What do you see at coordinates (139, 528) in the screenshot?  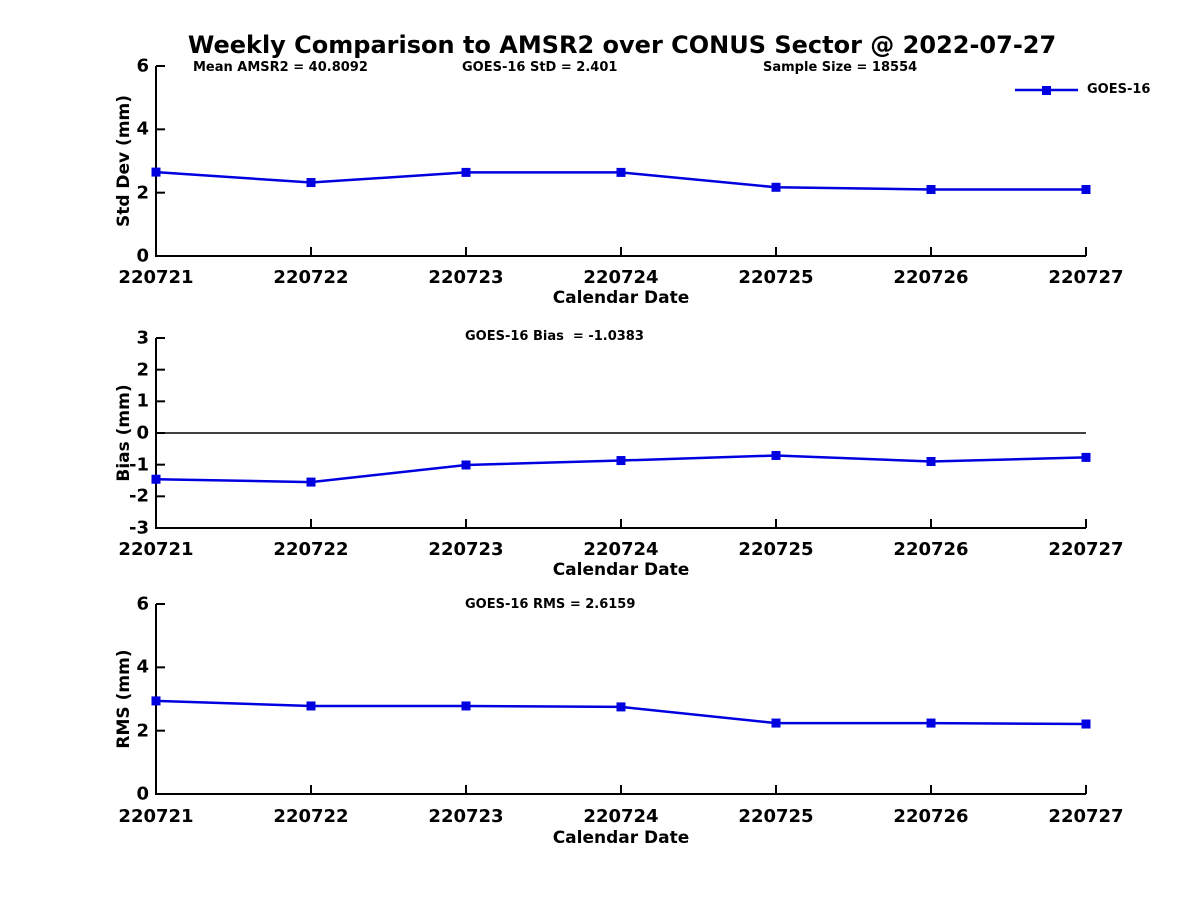 I see `y-tick-label: -3` at bounding box center [139, 528].